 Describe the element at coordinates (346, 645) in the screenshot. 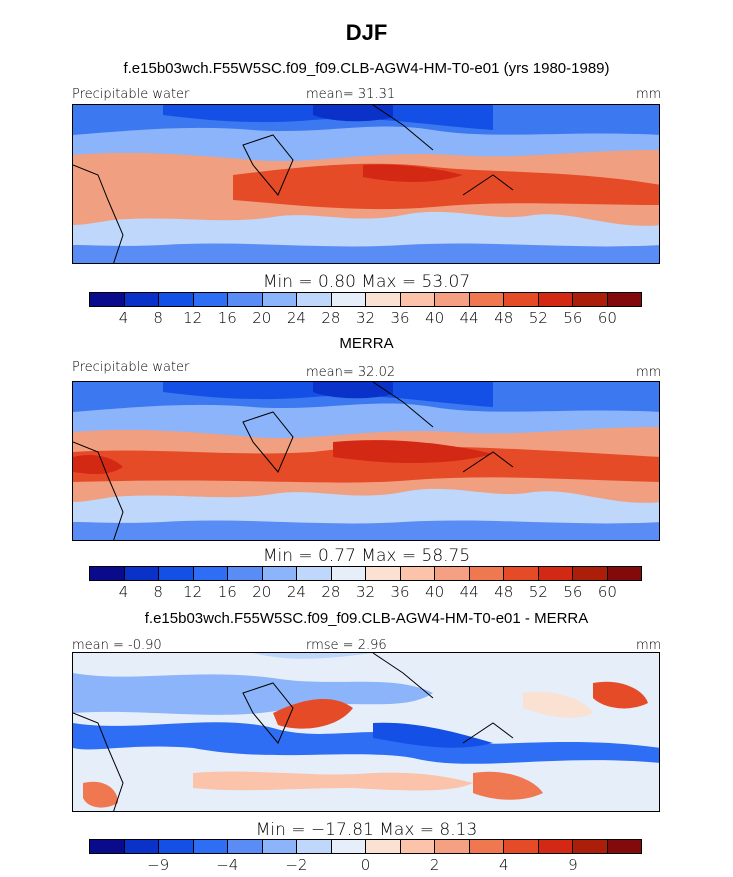

I see `panel3-rmse-label: rmse = 2.96` at that location.